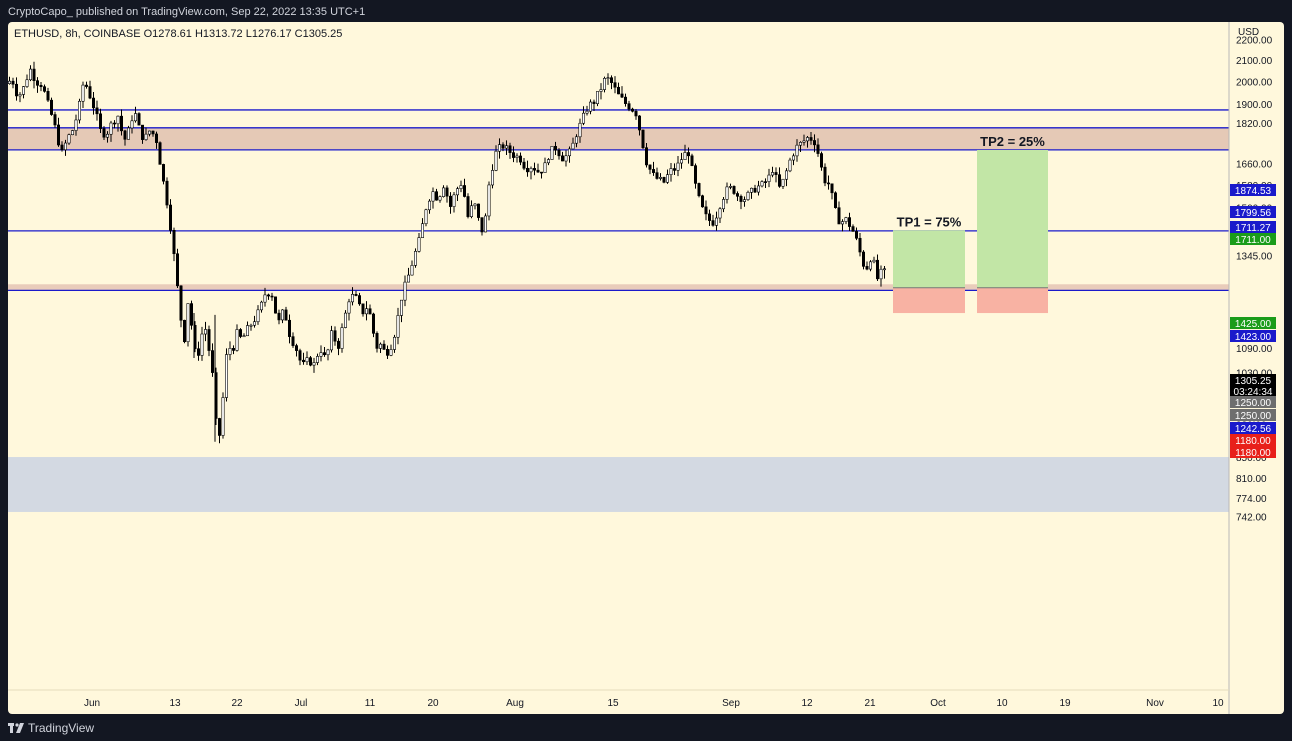 Image resolution: width=1292 pixels, height=741 pixels. Describe the element at coordinates (175, 703) in the screenshot. I see `time-tick-label: 13` at that location.